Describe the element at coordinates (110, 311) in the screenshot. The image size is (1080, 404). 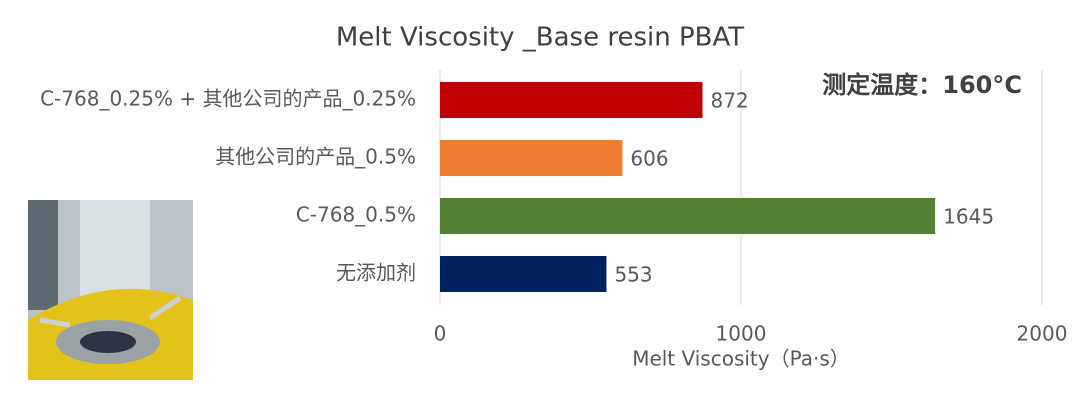
I see `photo-pipes` at that location.